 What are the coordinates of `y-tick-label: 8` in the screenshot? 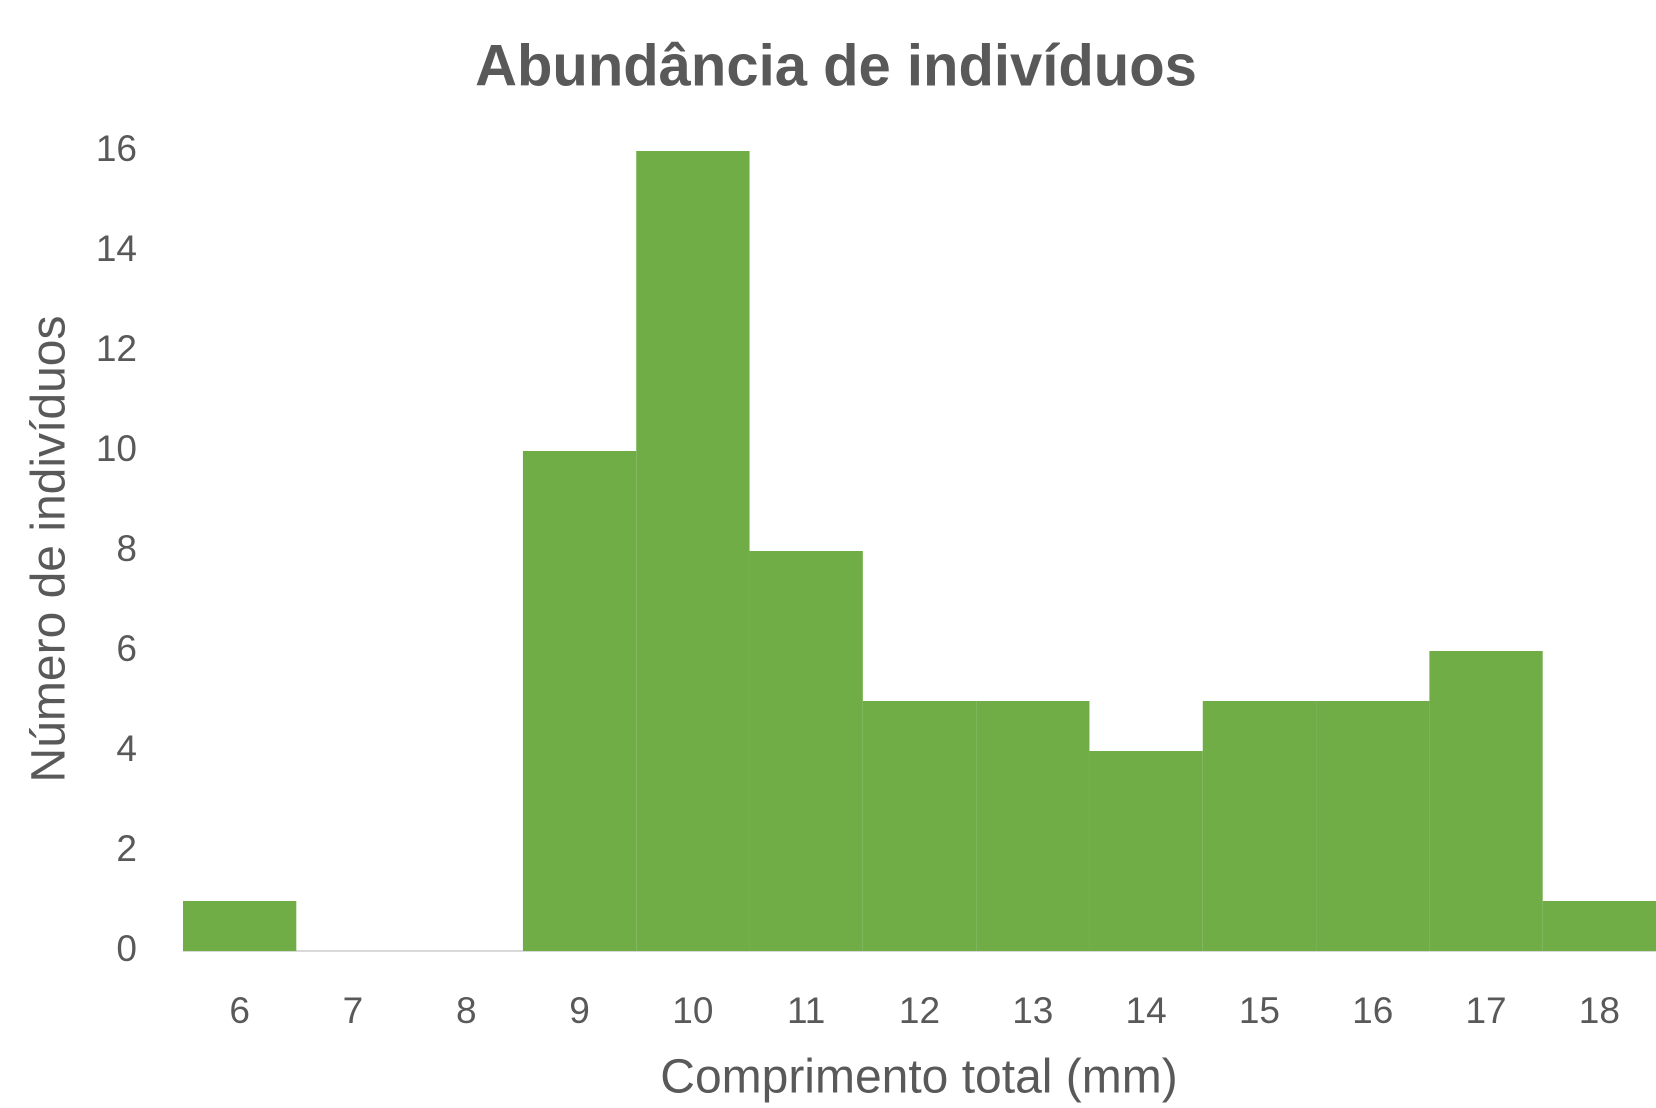 It's located at (126, 548).